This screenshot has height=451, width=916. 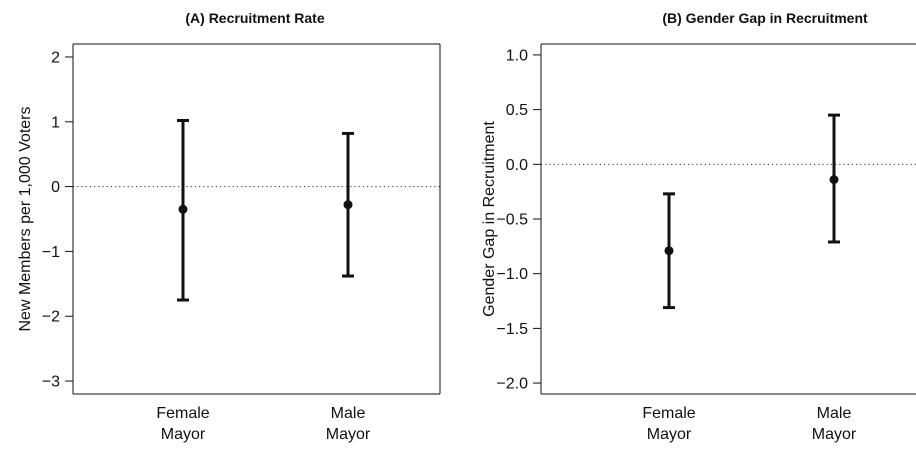 I want to click on y-tick-label: 1, so click(x=55, y=122).